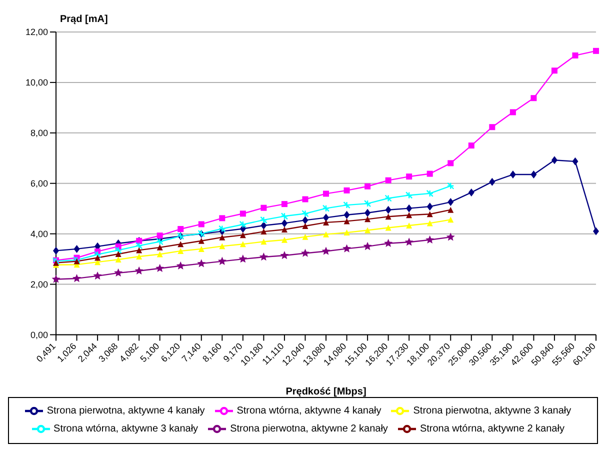  Describe the element at coordinates (126, 429) in the screenshot. I see `legend-label: Strona wtórna, aktywne 3 kanały` at that location.